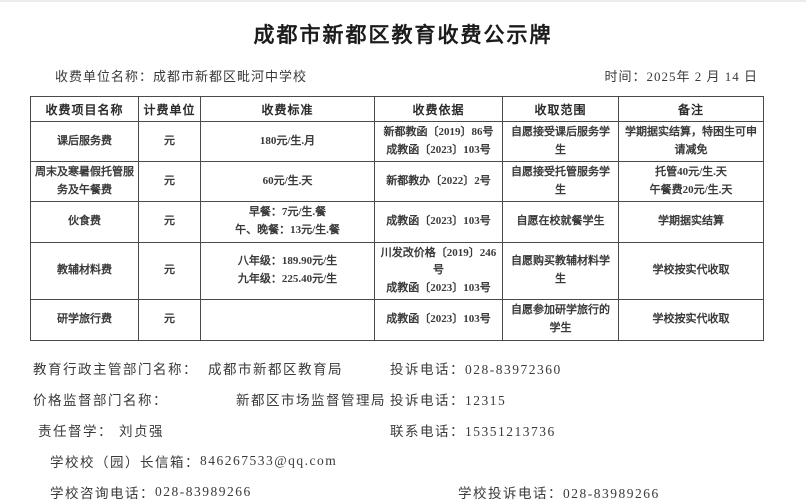  What do you see at coordinates (104, 76) in the screenshot?
I see `charging-unit-label: 收费单位名称：` at bounding box center [104, 76].